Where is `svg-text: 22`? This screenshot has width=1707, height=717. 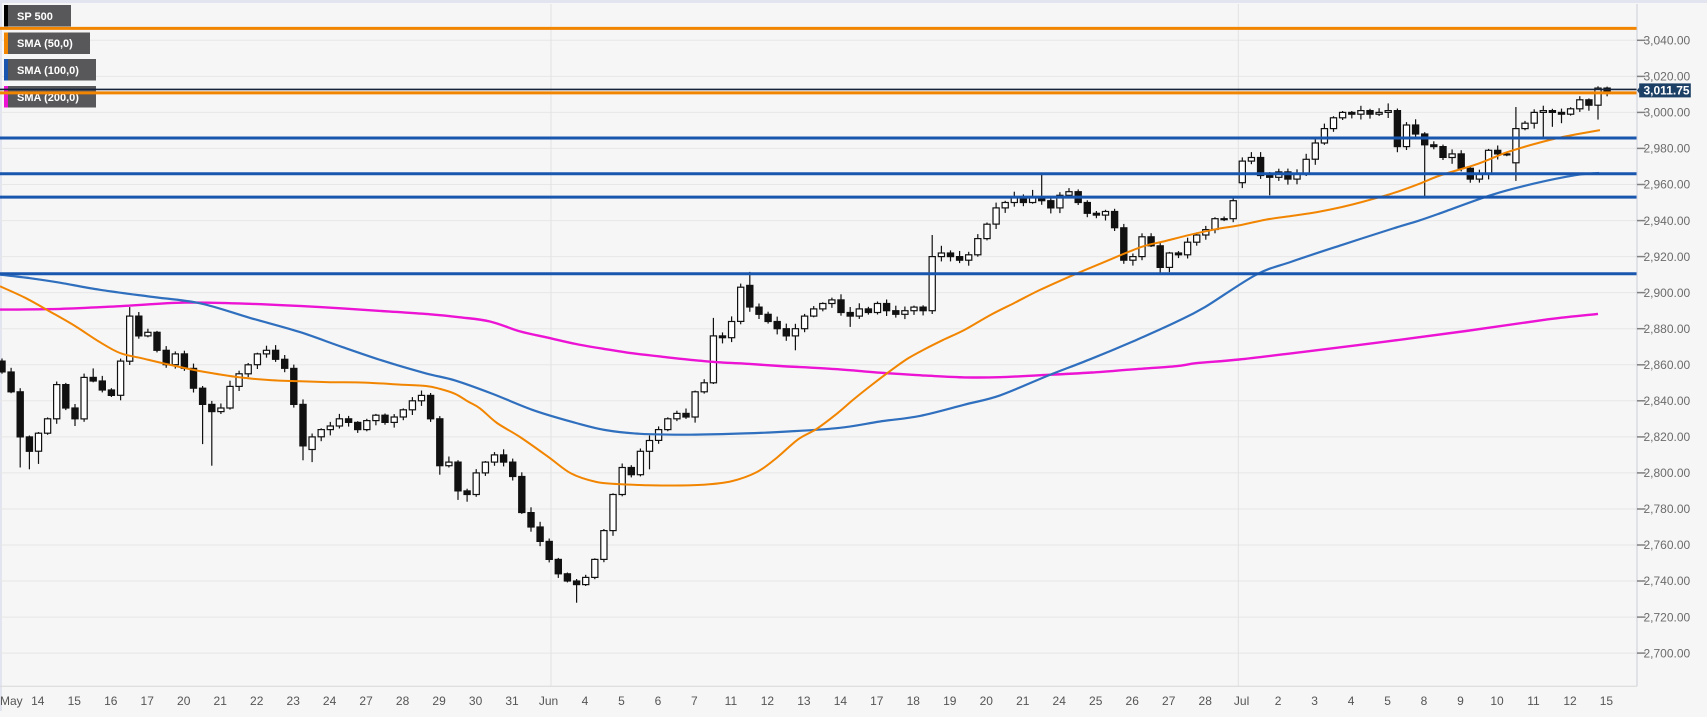 svg-text: 22 is located at coordinates (257, 701).